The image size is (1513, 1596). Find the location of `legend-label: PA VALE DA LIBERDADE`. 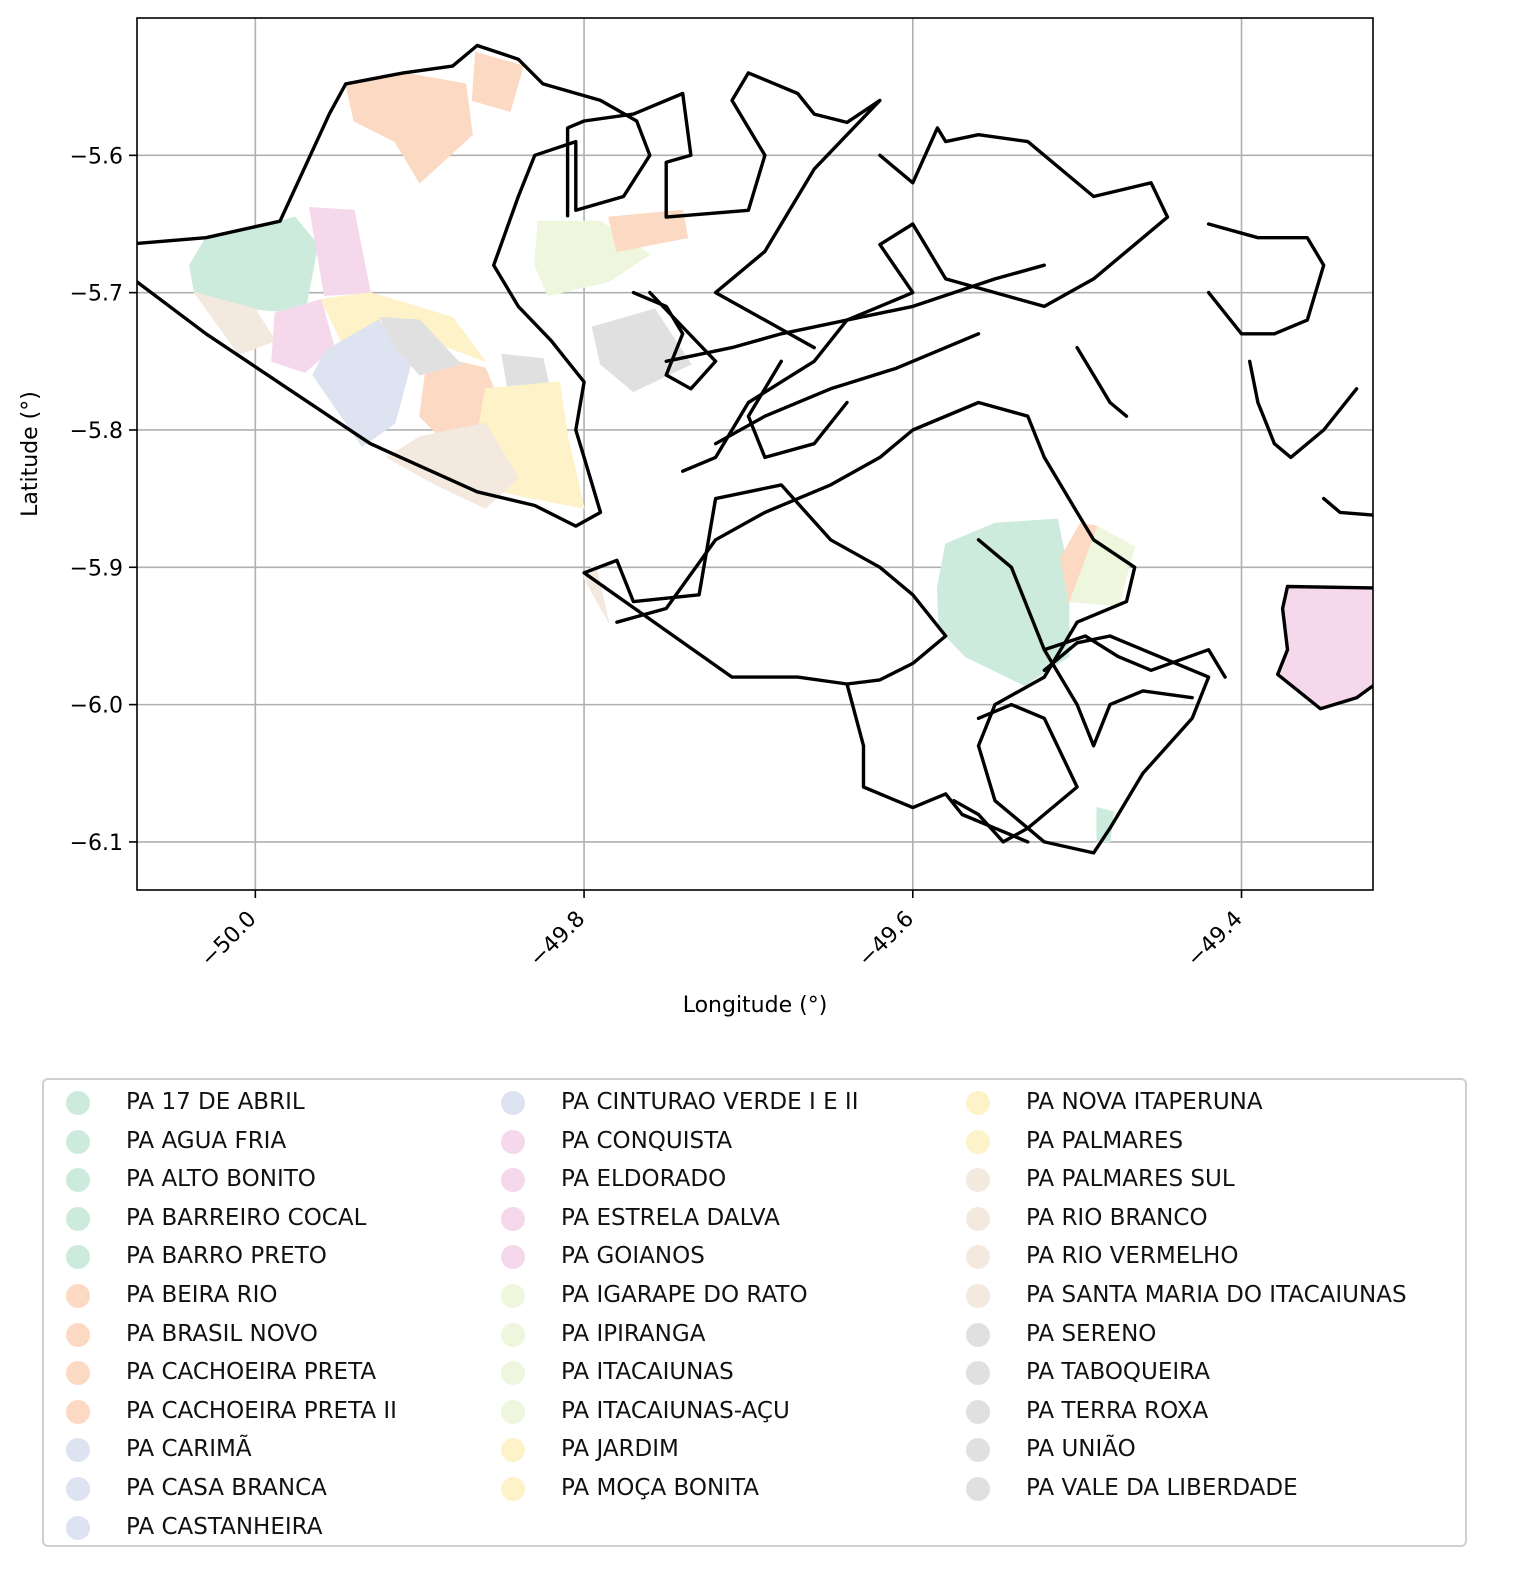

legend-label: PA VALE DA LIBERDADE is located at coordinates (1162, 1488).